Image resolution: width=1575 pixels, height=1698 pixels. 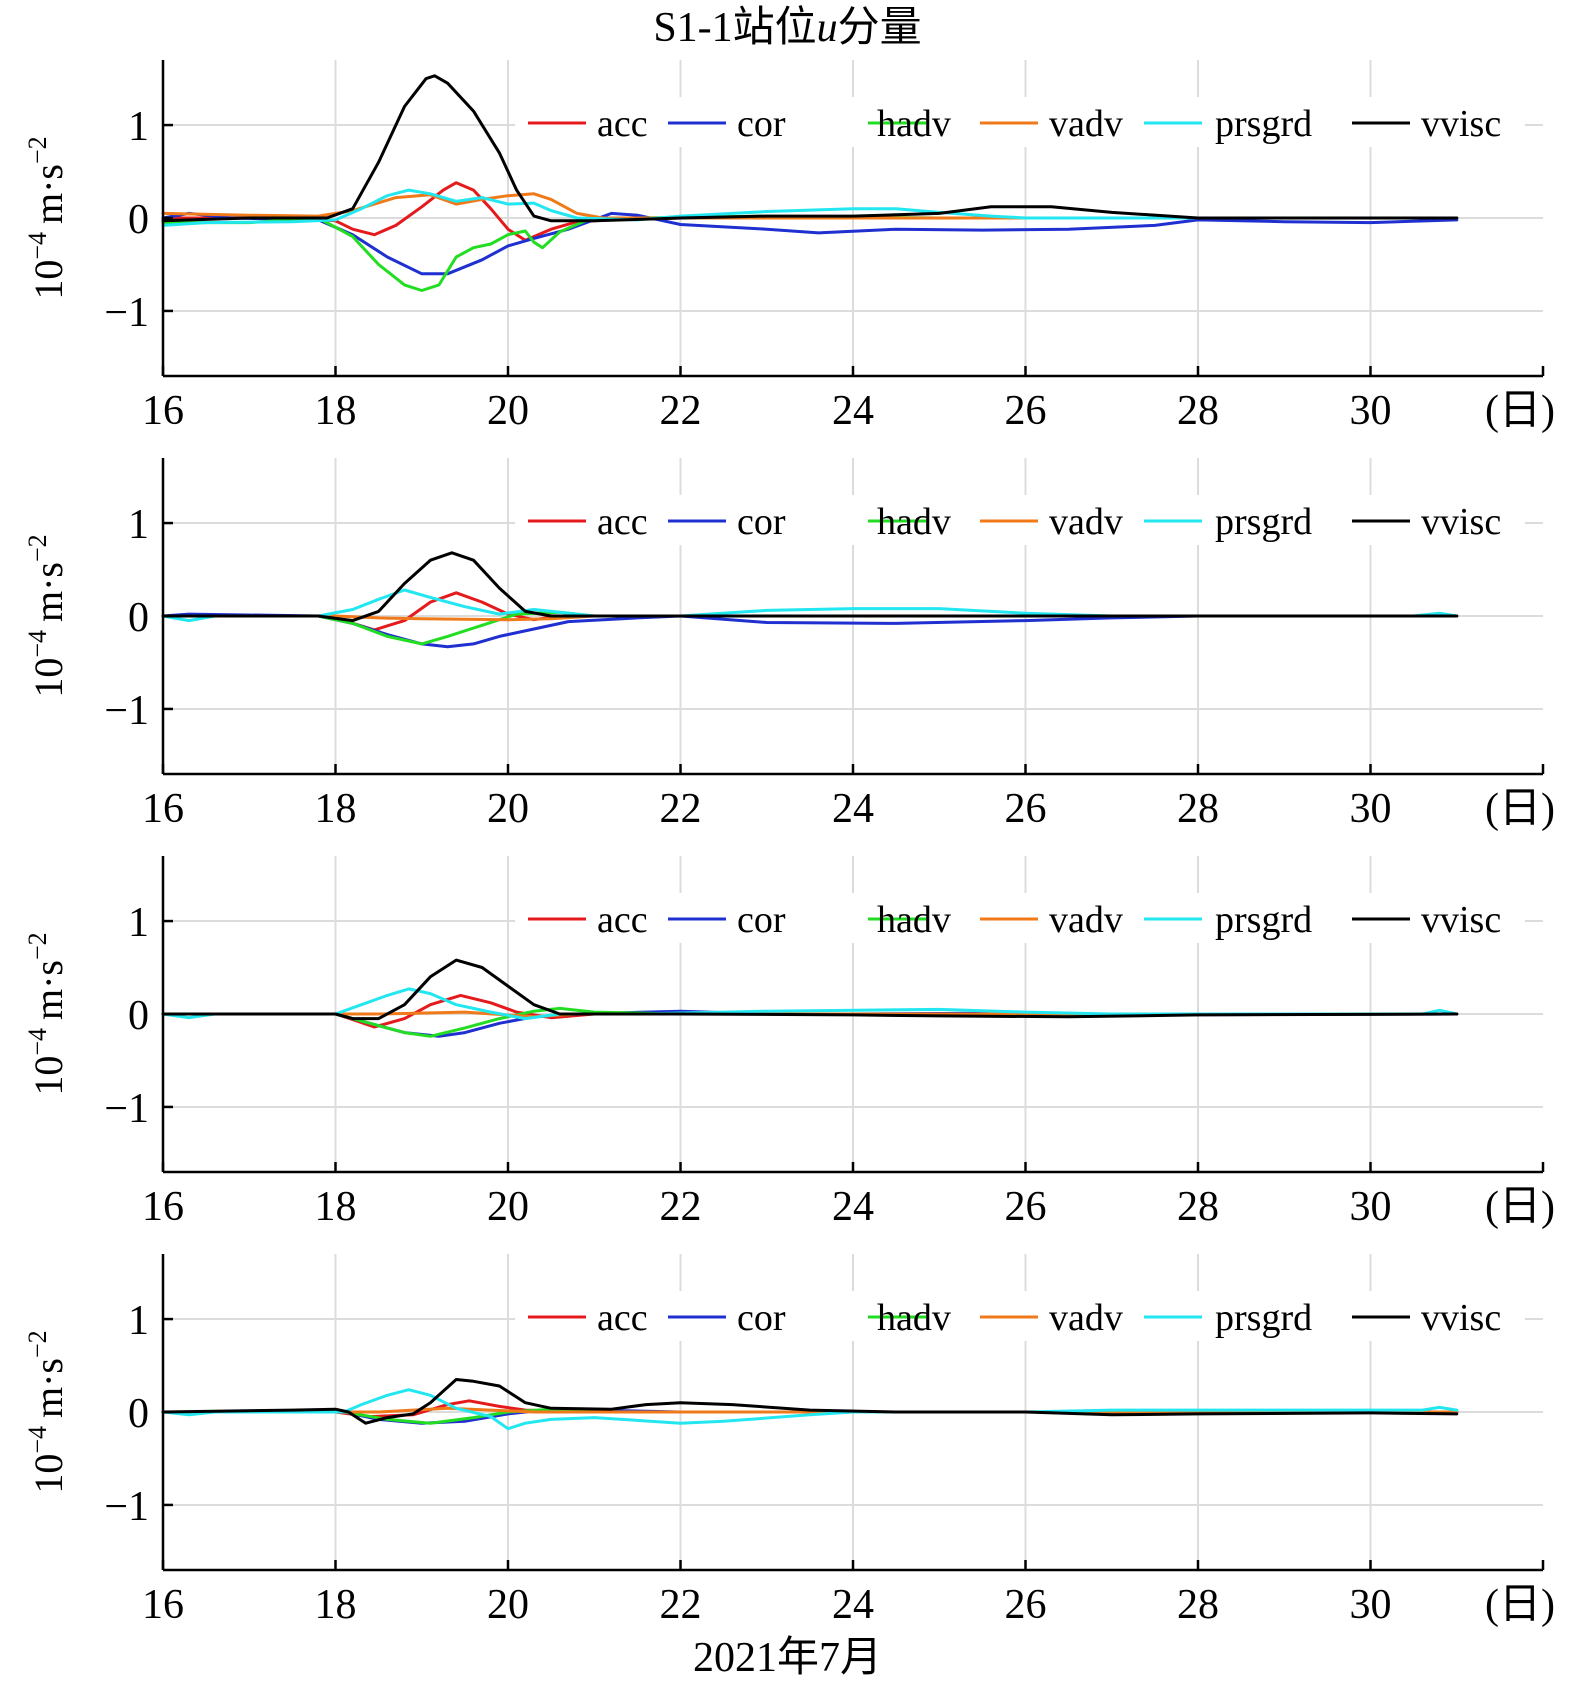 What do you see at coordinates (735, 28) in the screenshot?
I see `title-station: S1-1站位` at bounding box center [735, 28].